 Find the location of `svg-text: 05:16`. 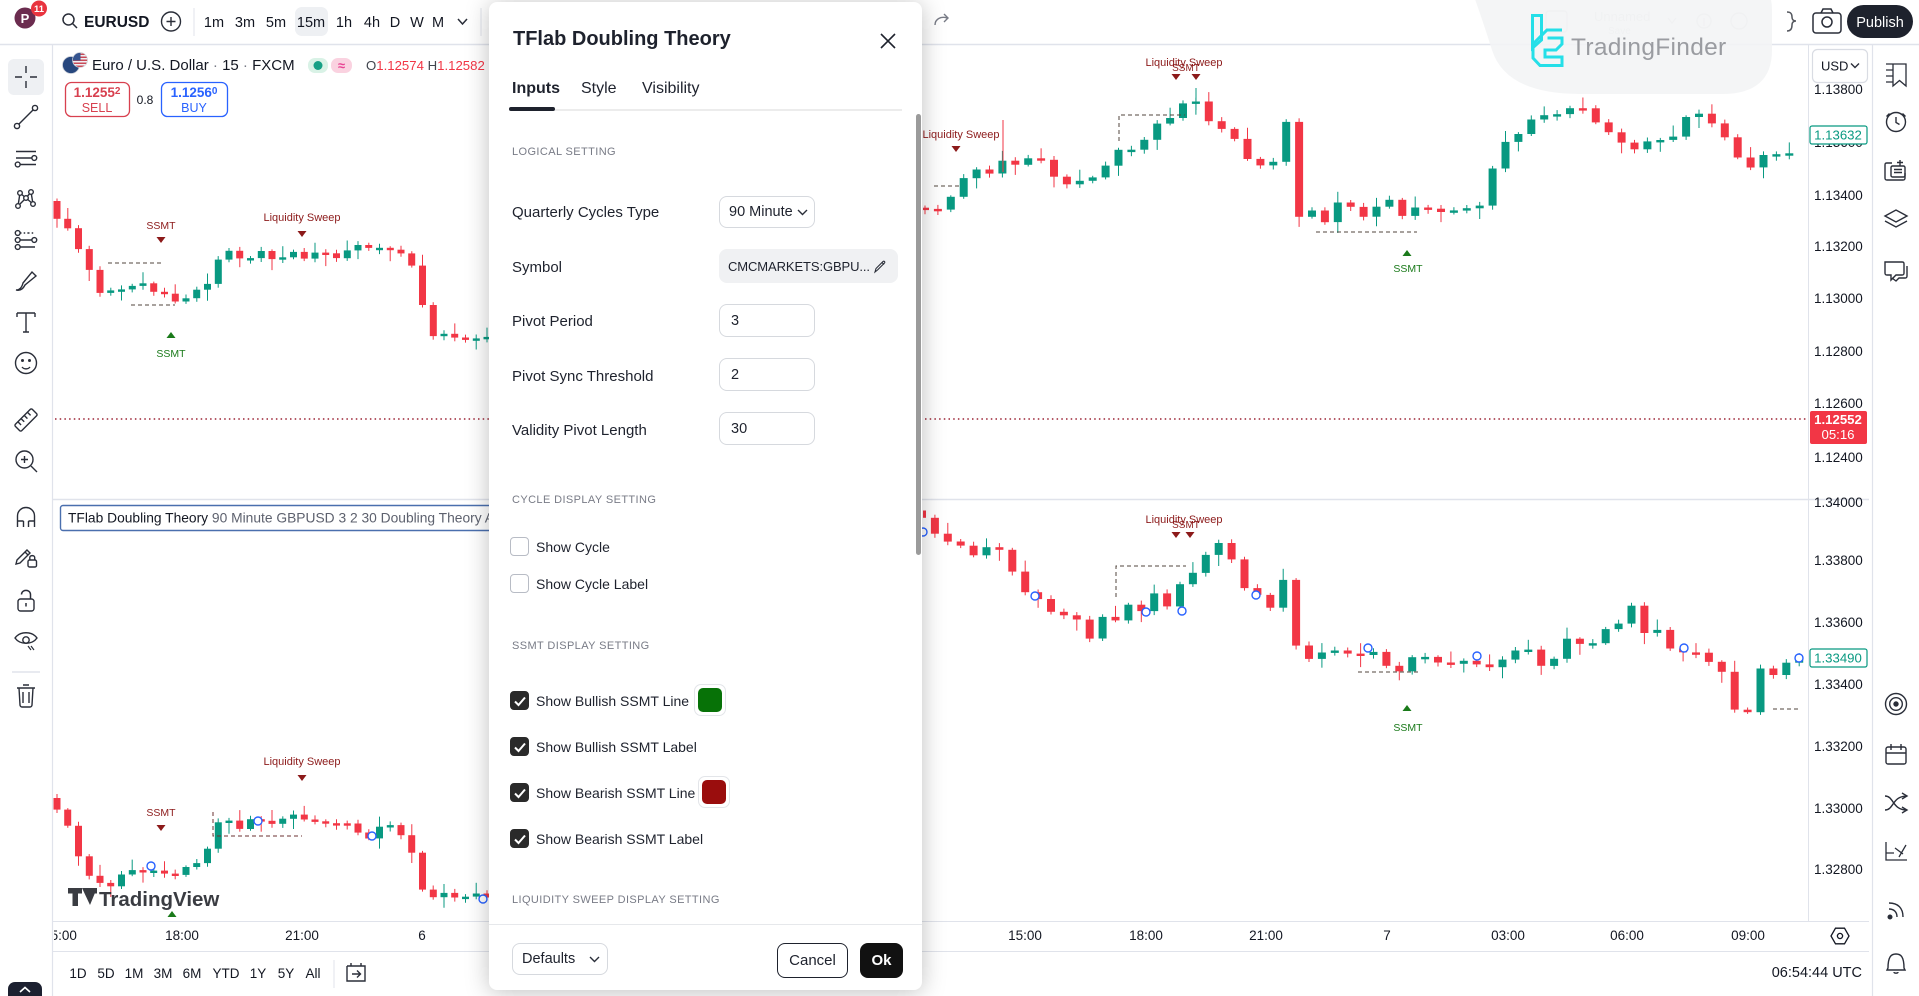

svg-text: 05:16 is located at coordinates (1837, 434).